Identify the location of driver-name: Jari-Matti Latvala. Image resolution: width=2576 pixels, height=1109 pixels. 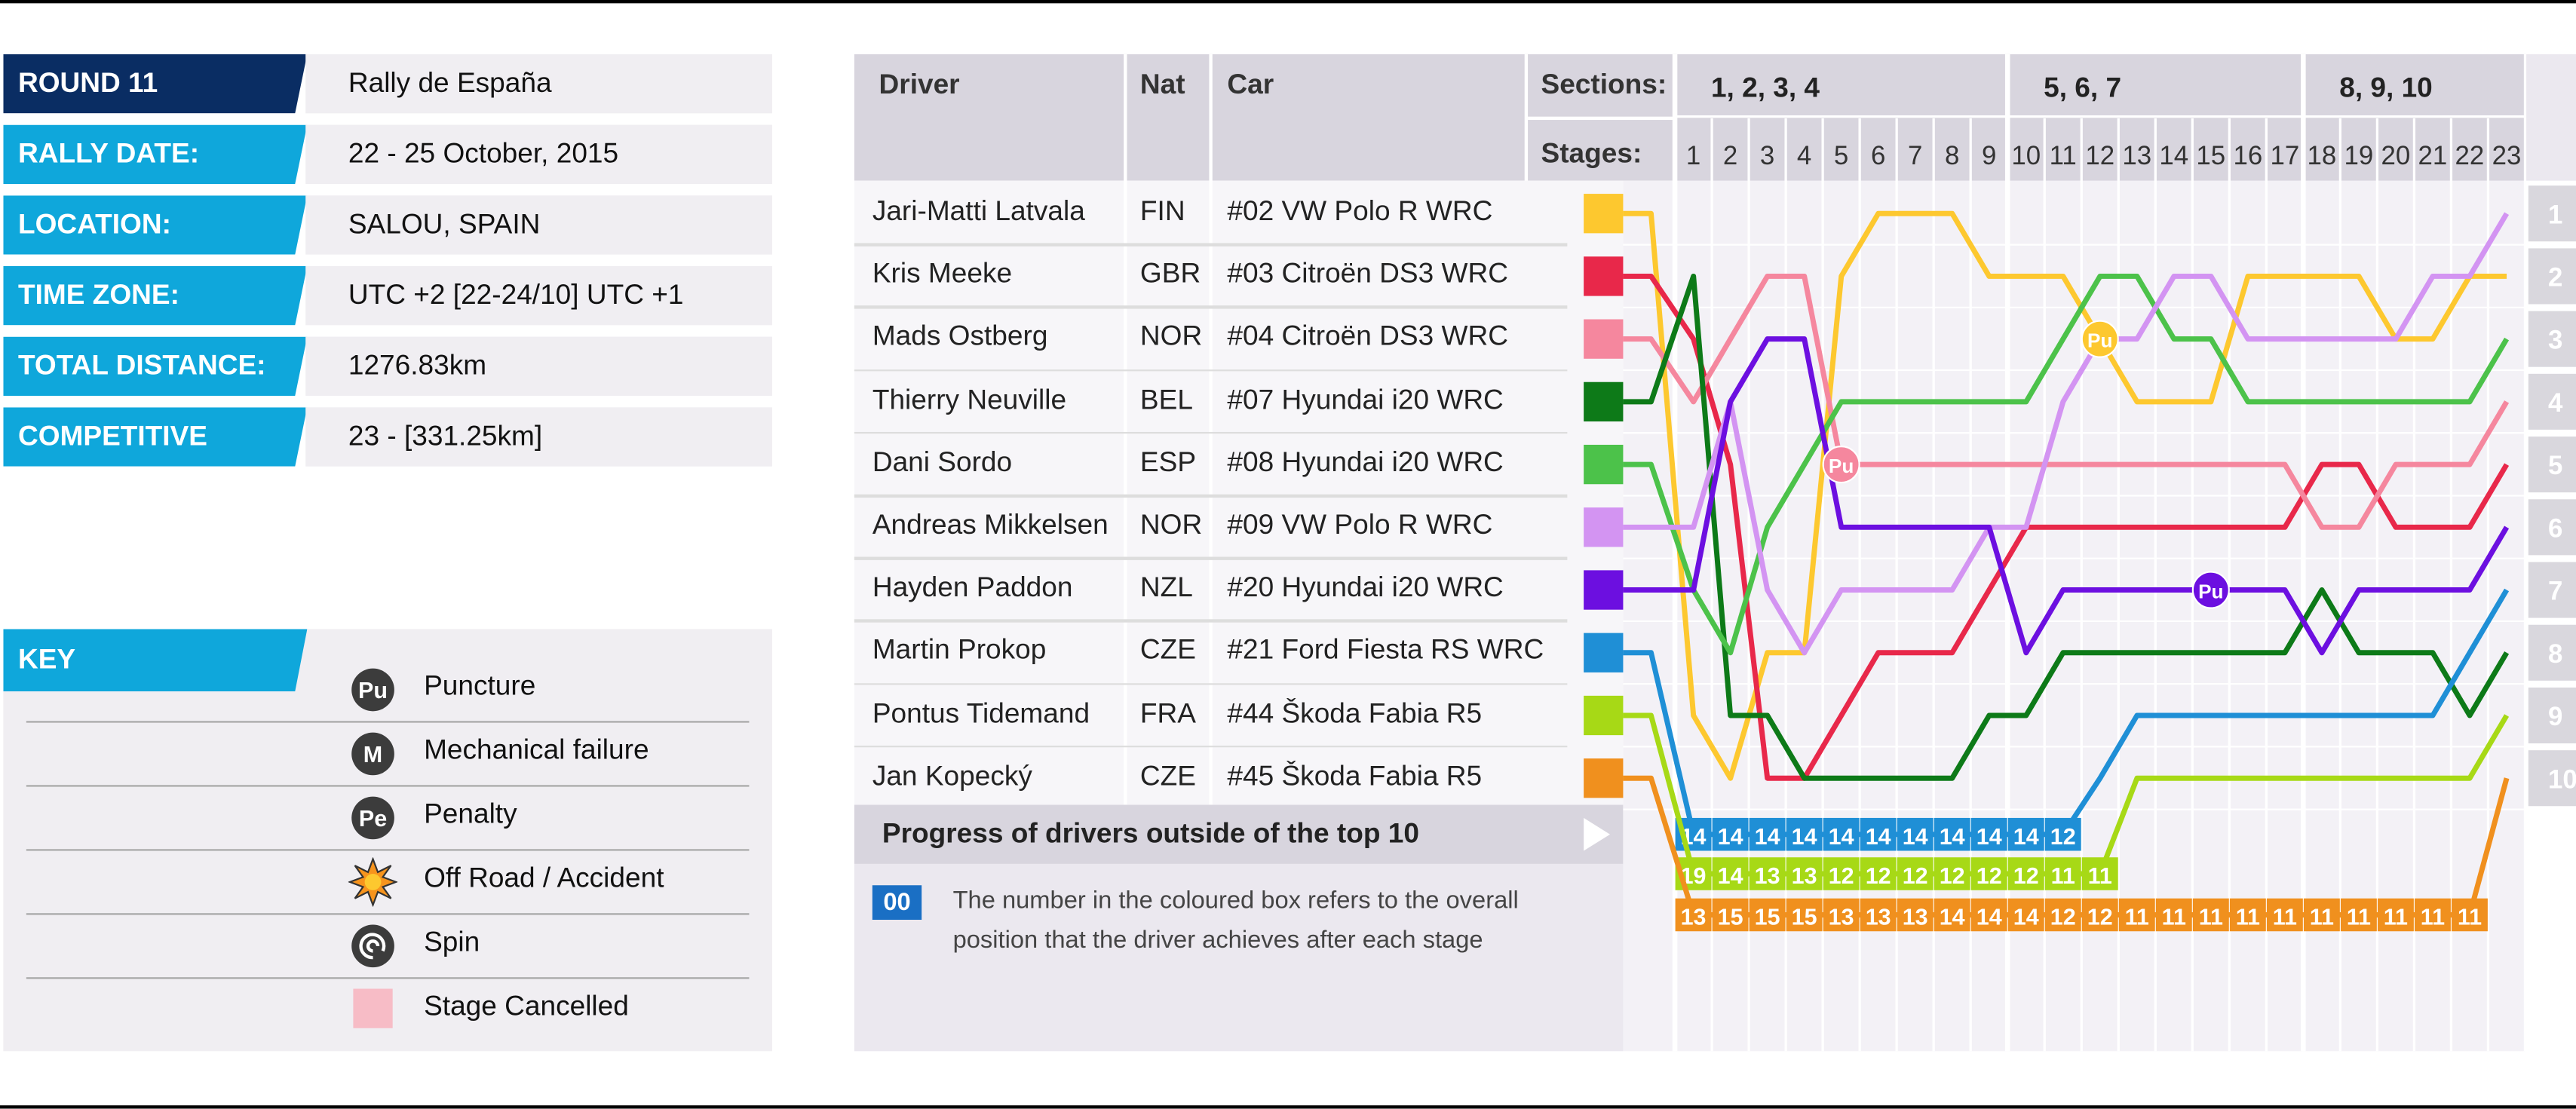
(978, 211).